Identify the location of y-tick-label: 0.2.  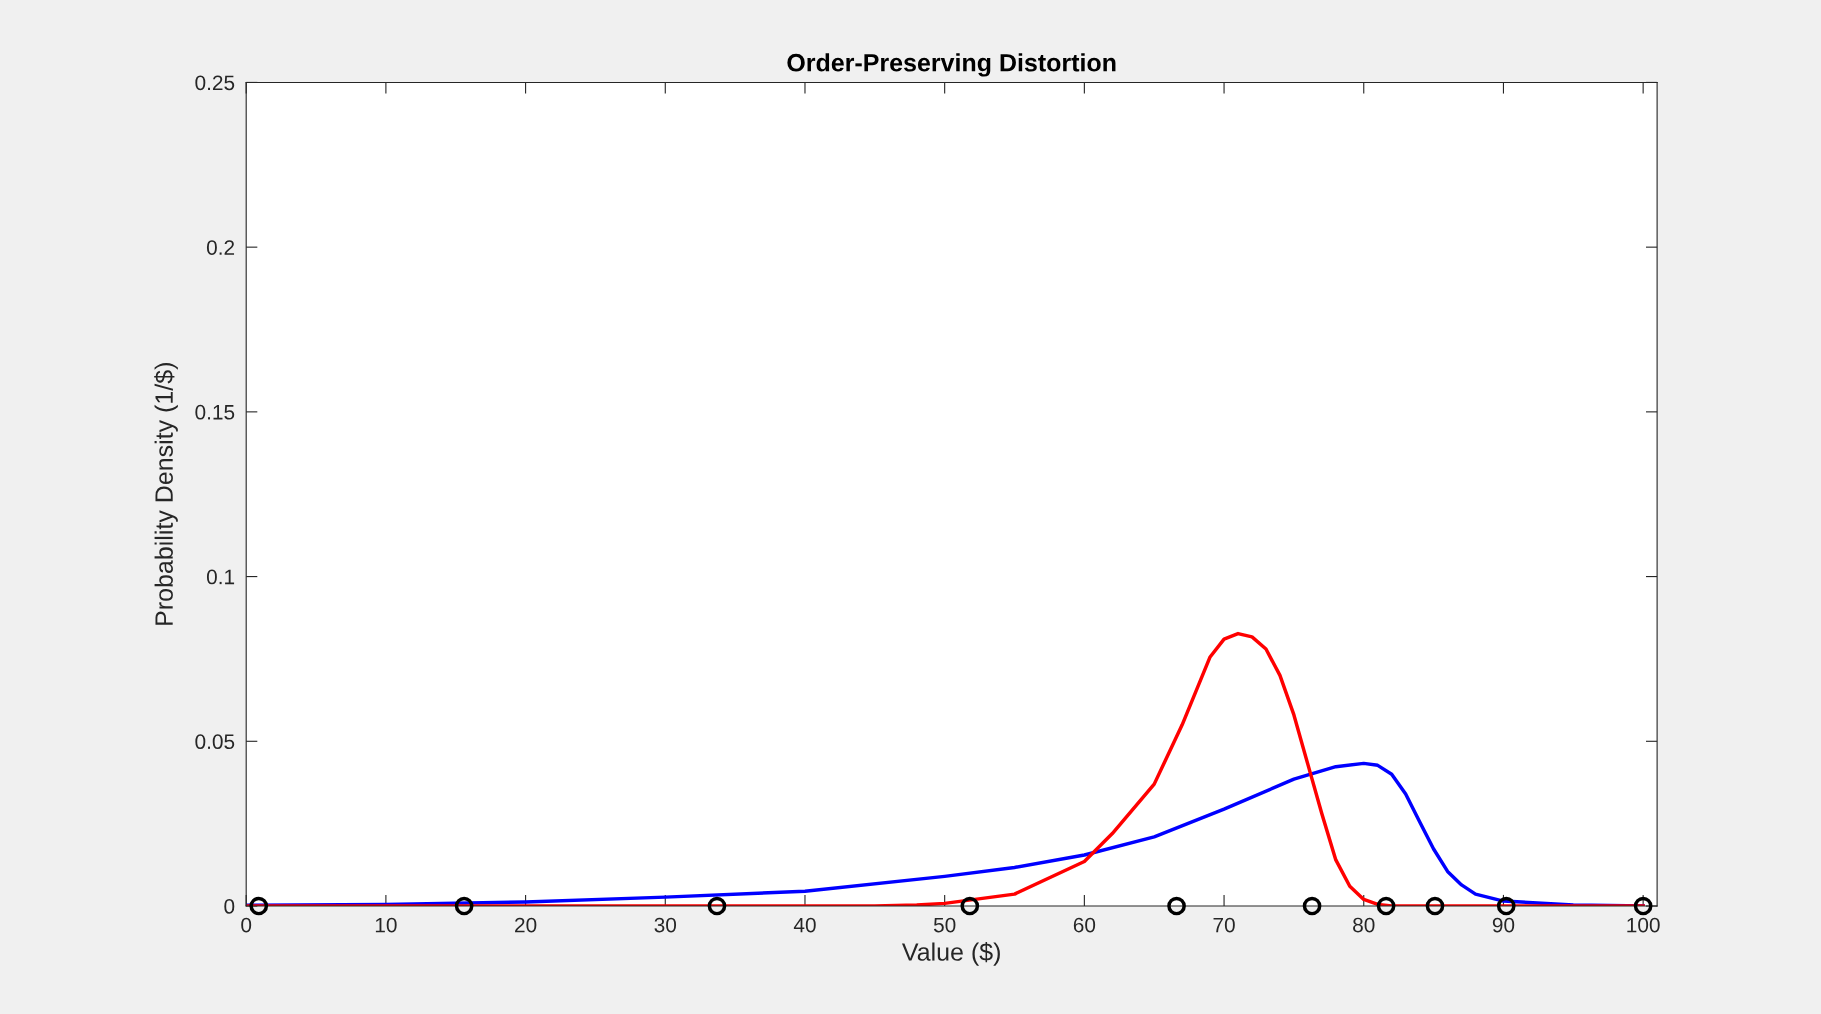
(220, 247).